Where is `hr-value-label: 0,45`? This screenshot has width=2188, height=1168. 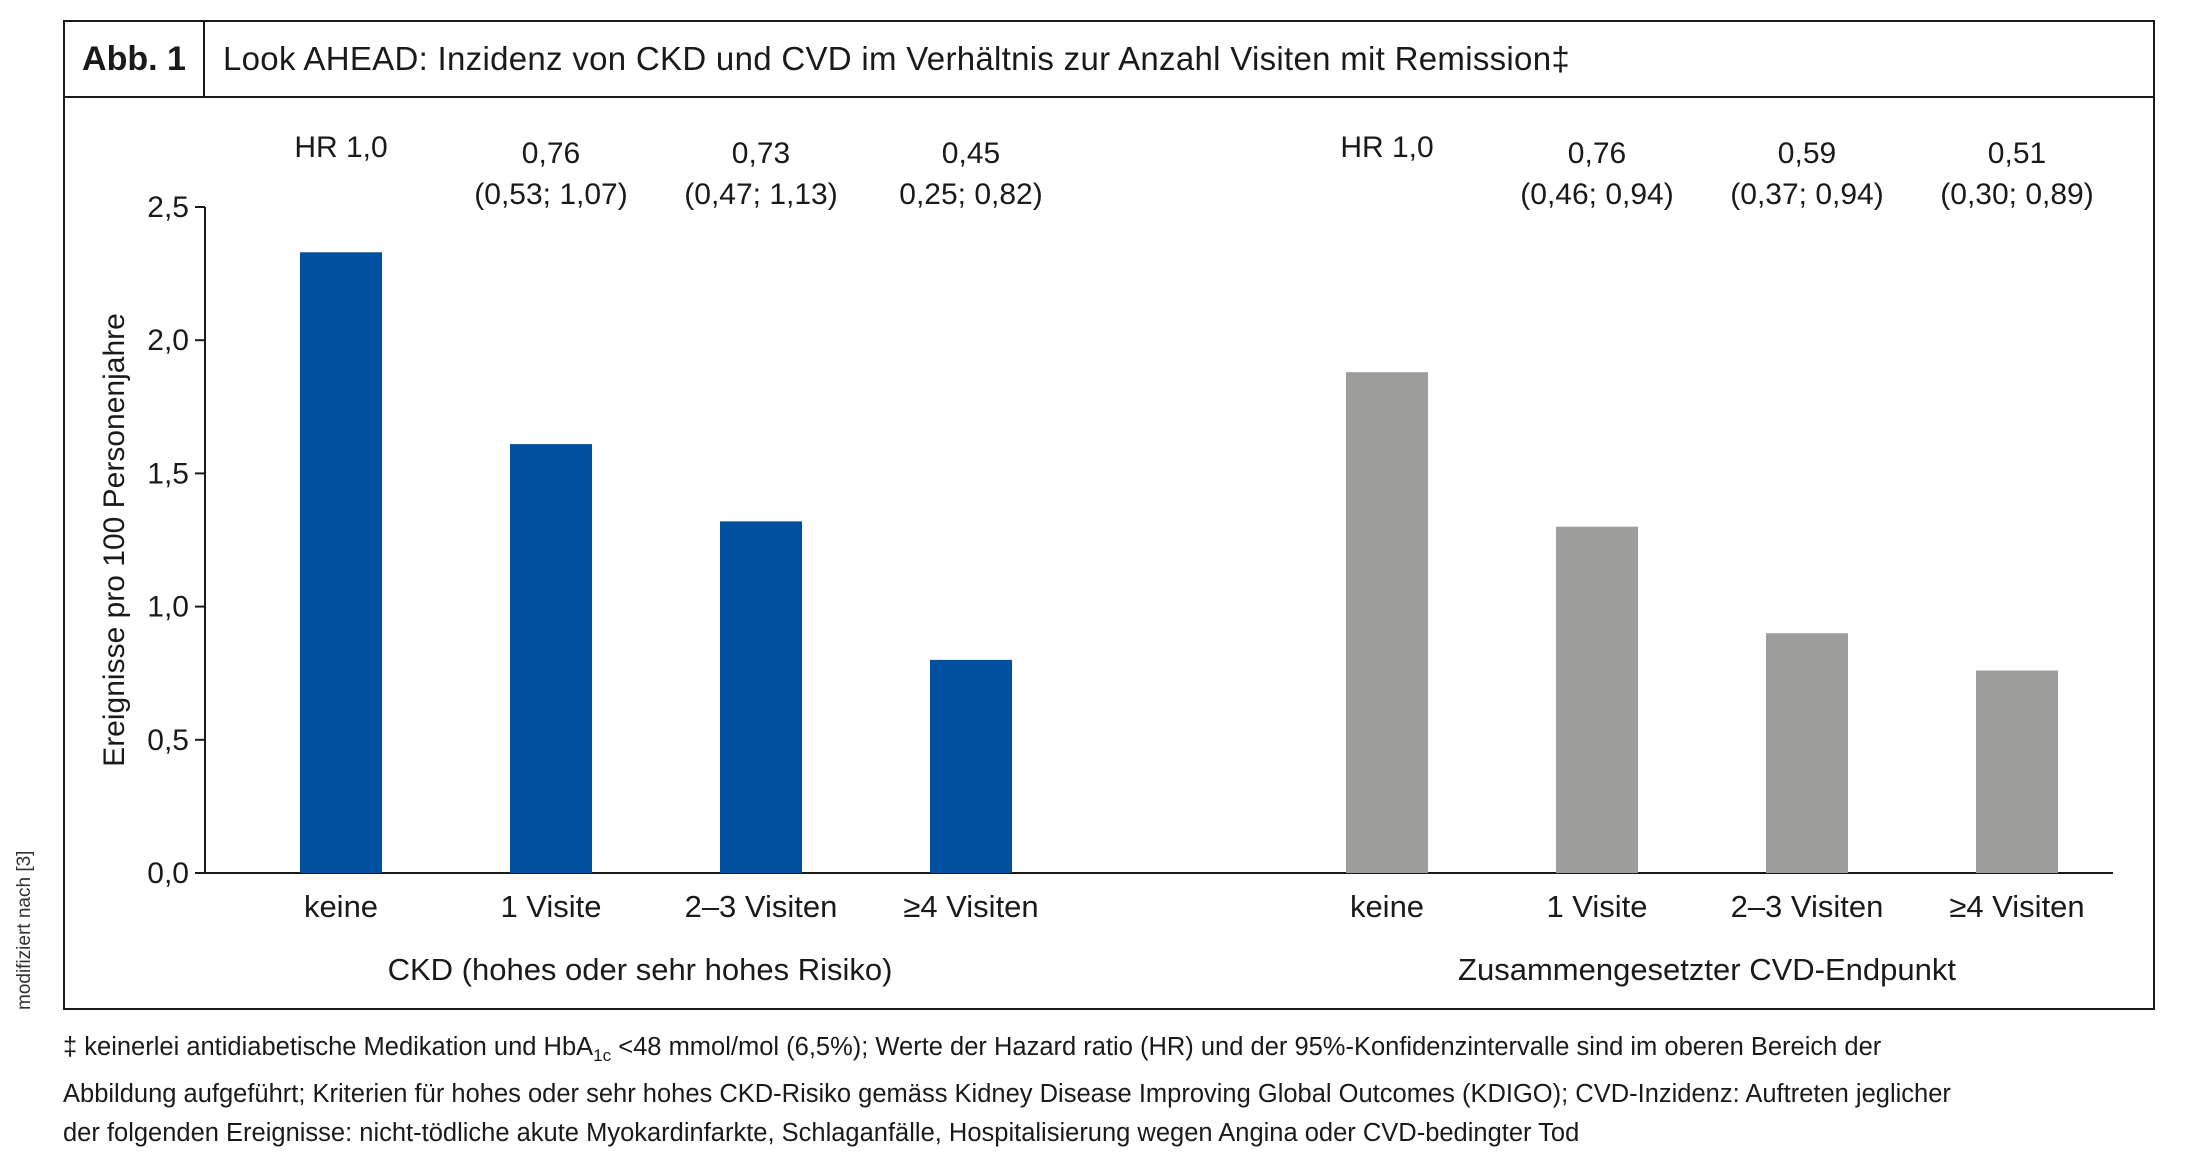
hr-value-label: 0,45 is located at coordinates (971, 153).